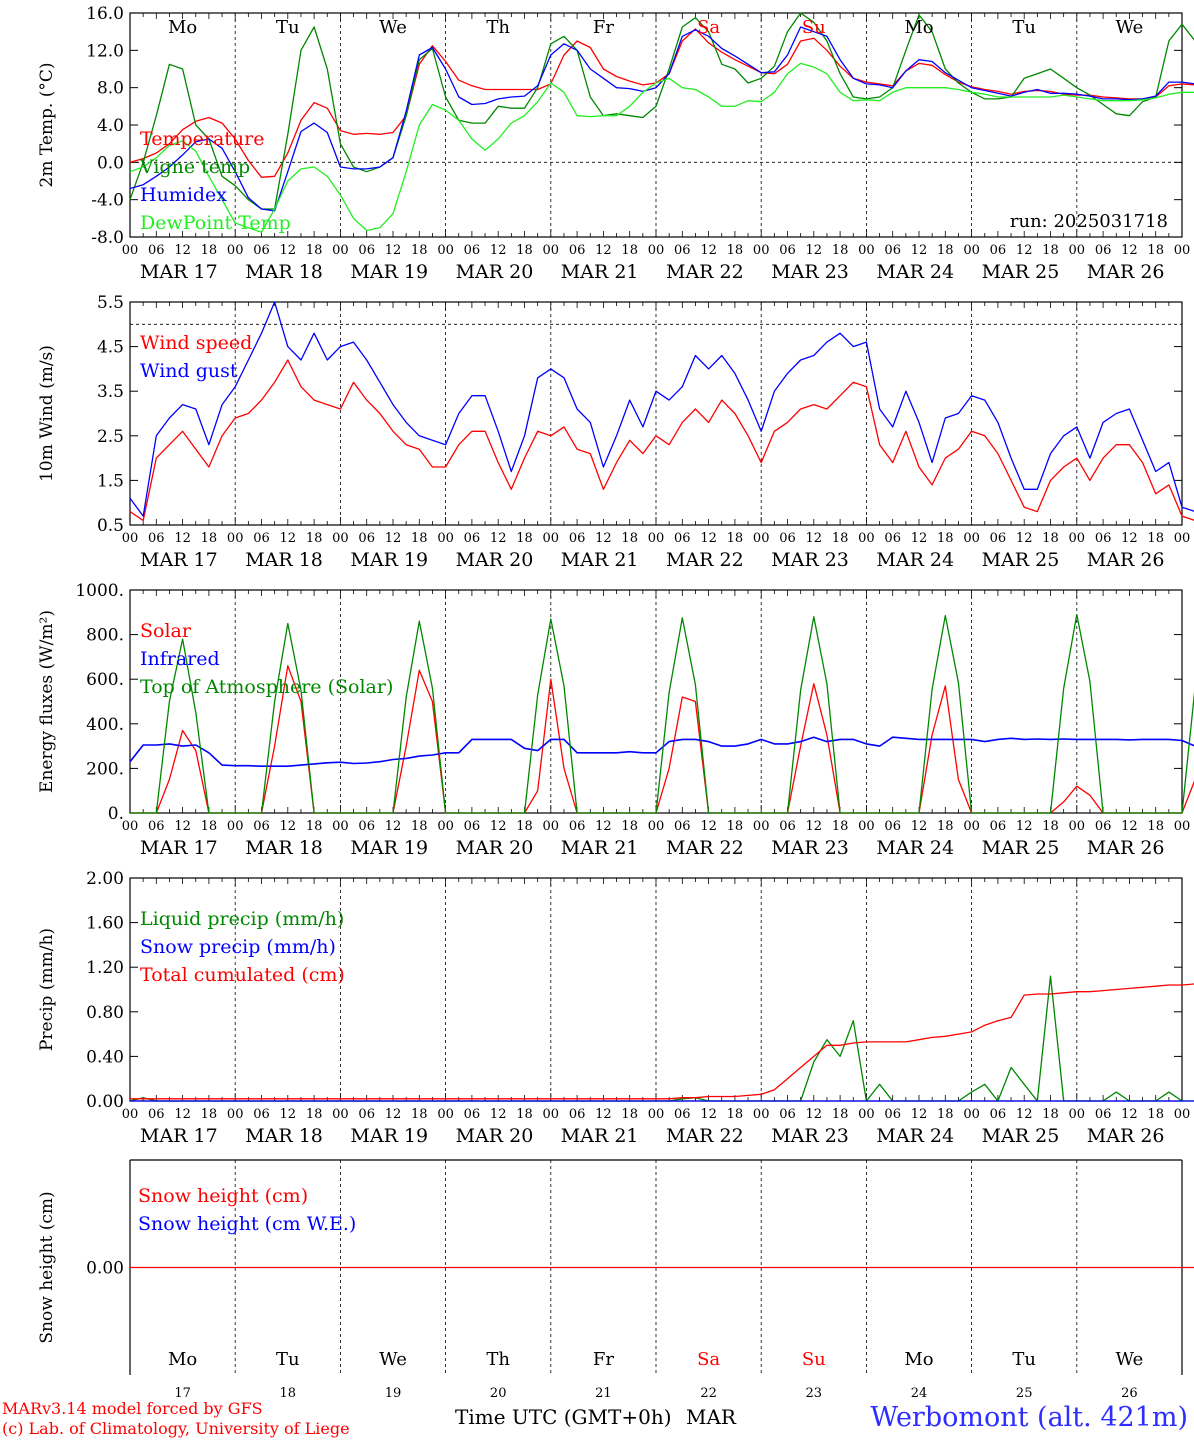  I want to click on y-tick-label: 0.00, so click(105, 1102).